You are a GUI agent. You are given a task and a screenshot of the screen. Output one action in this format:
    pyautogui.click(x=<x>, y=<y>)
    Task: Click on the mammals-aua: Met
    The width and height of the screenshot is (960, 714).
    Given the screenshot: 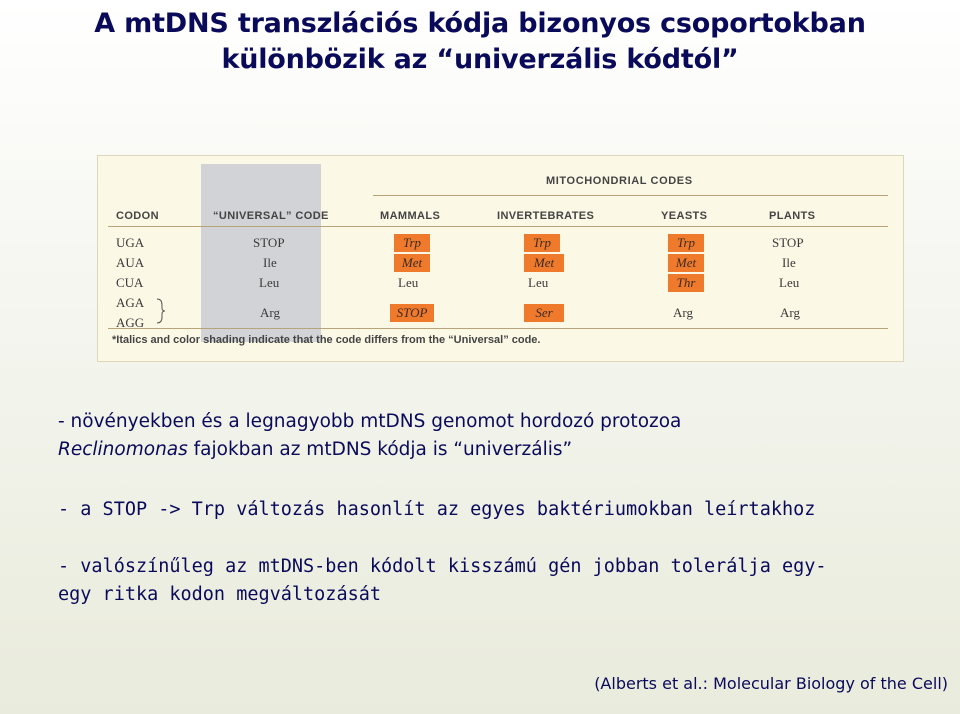 What is the action you would take?
    pyautogui.click(x=412, y=263)
    